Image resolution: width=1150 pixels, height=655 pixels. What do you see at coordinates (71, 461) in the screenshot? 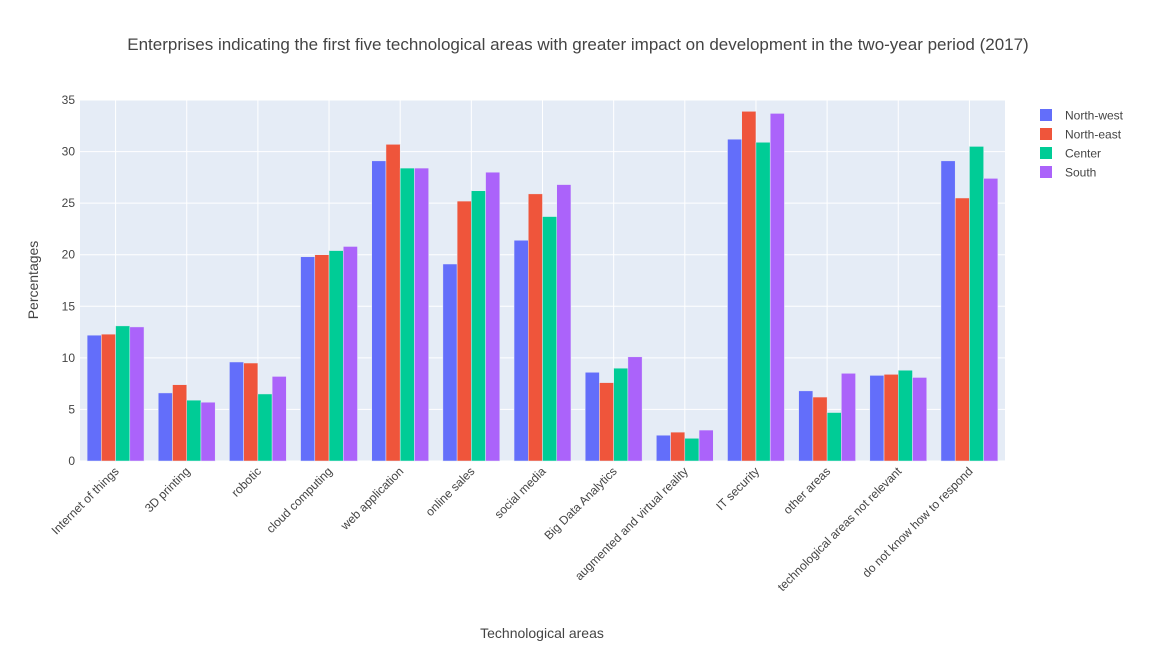
I see `y-tick-label: 0` at bounding box center [71, 461].